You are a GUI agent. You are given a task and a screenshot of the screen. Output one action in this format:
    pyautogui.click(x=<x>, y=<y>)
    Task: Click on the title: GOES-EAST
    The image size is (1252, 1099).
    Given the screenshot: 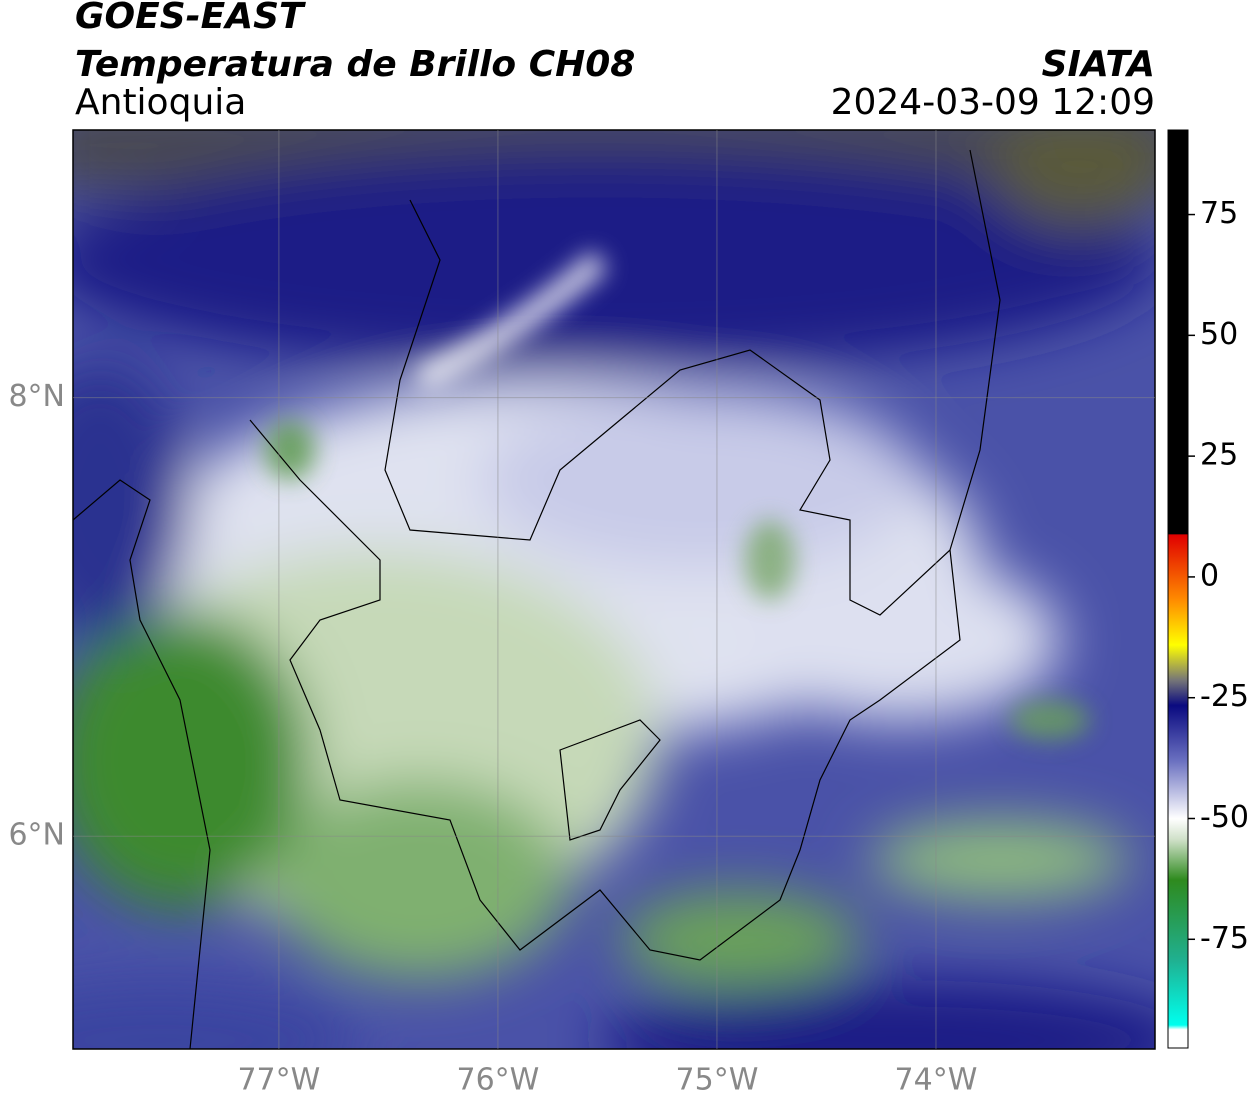 What is the action you would take?
    pyautogui.click(x=190, y=18)
    